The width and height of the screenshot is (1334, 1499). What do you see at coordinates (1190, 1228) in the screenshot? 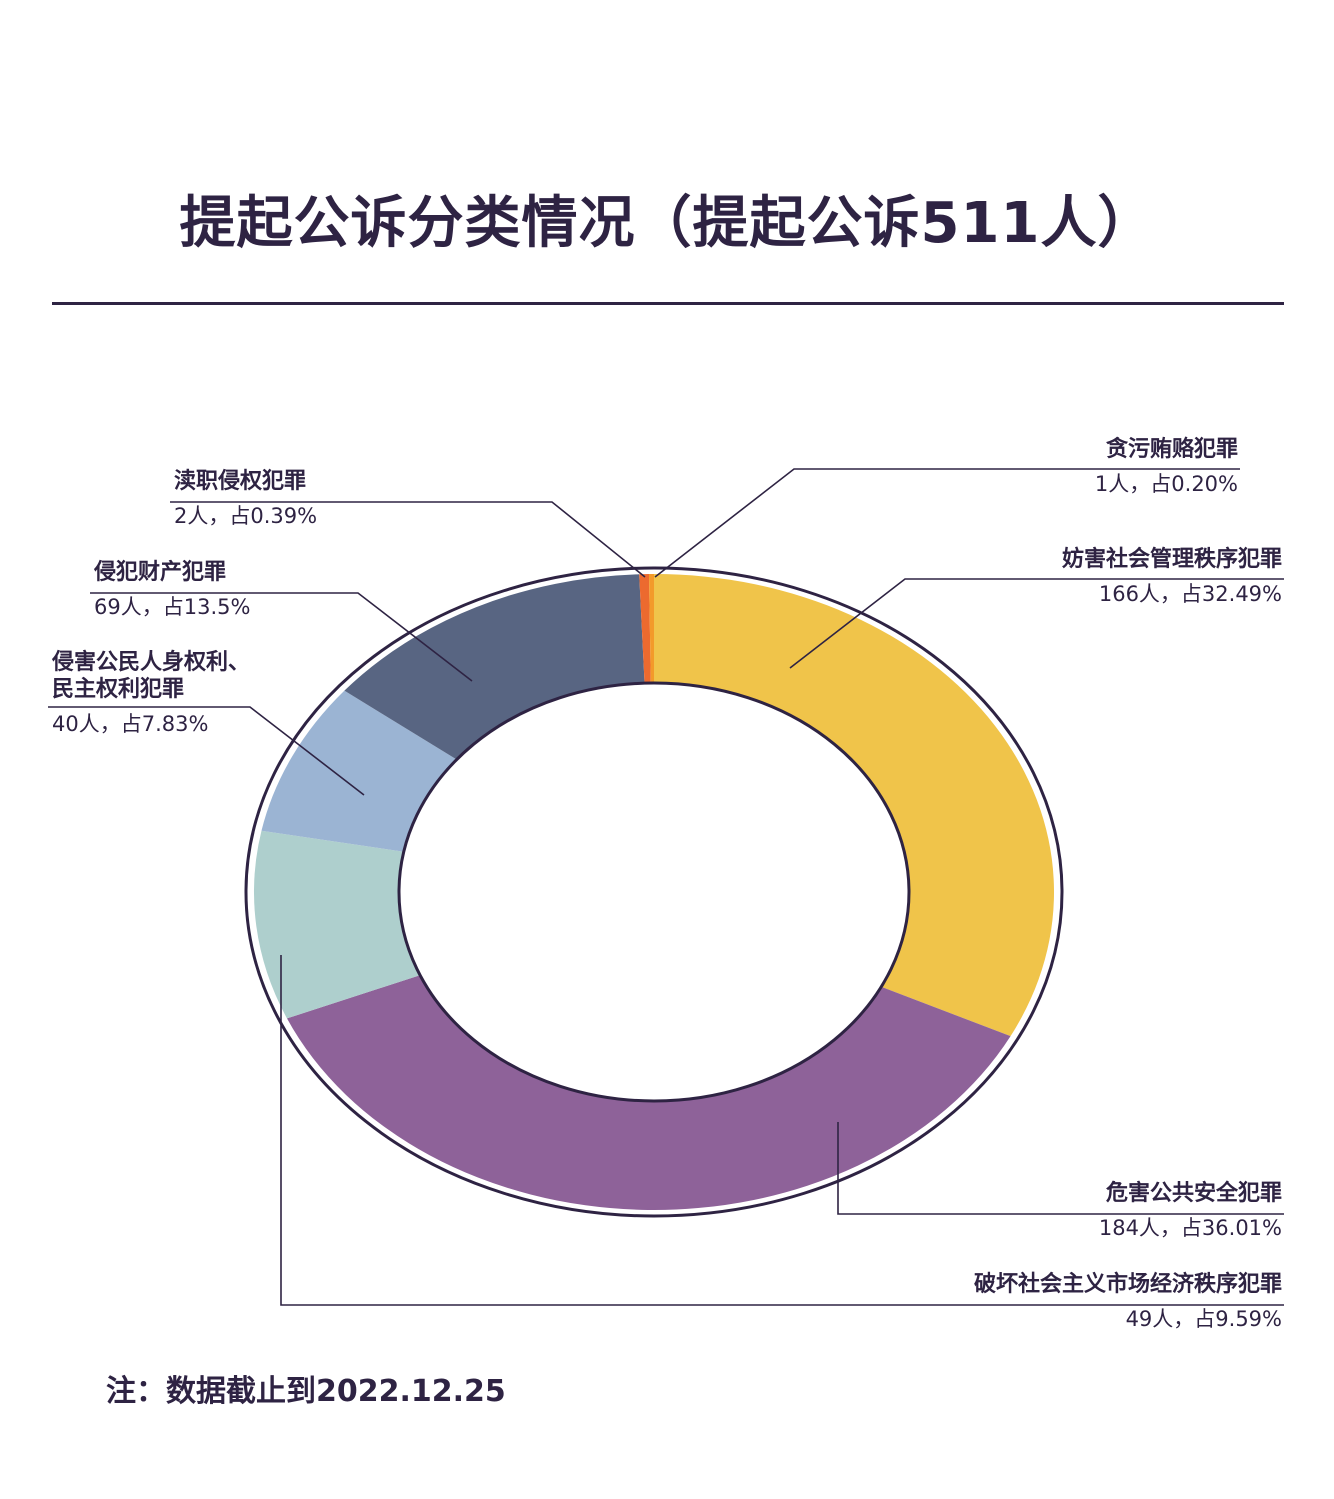
I see `slice-value-public-safety: 184人，占36.01%` at bounding box center [1190, 1228].